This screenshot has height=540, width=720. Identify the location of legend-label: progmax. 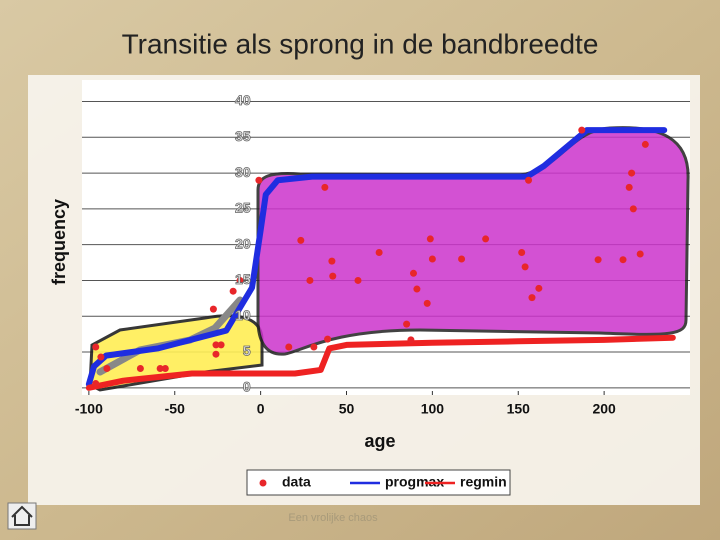
(414, 482).